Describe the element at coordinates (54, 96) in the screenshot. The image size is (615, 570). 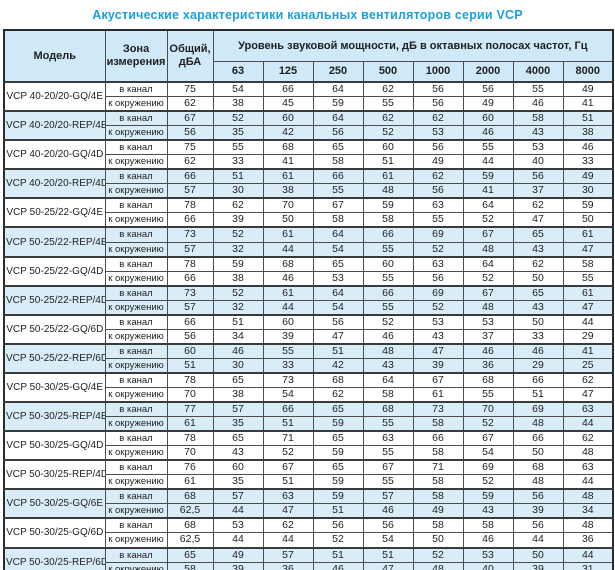
I see `model-name: VCP 40-20/20-GQ/4E` at that location.